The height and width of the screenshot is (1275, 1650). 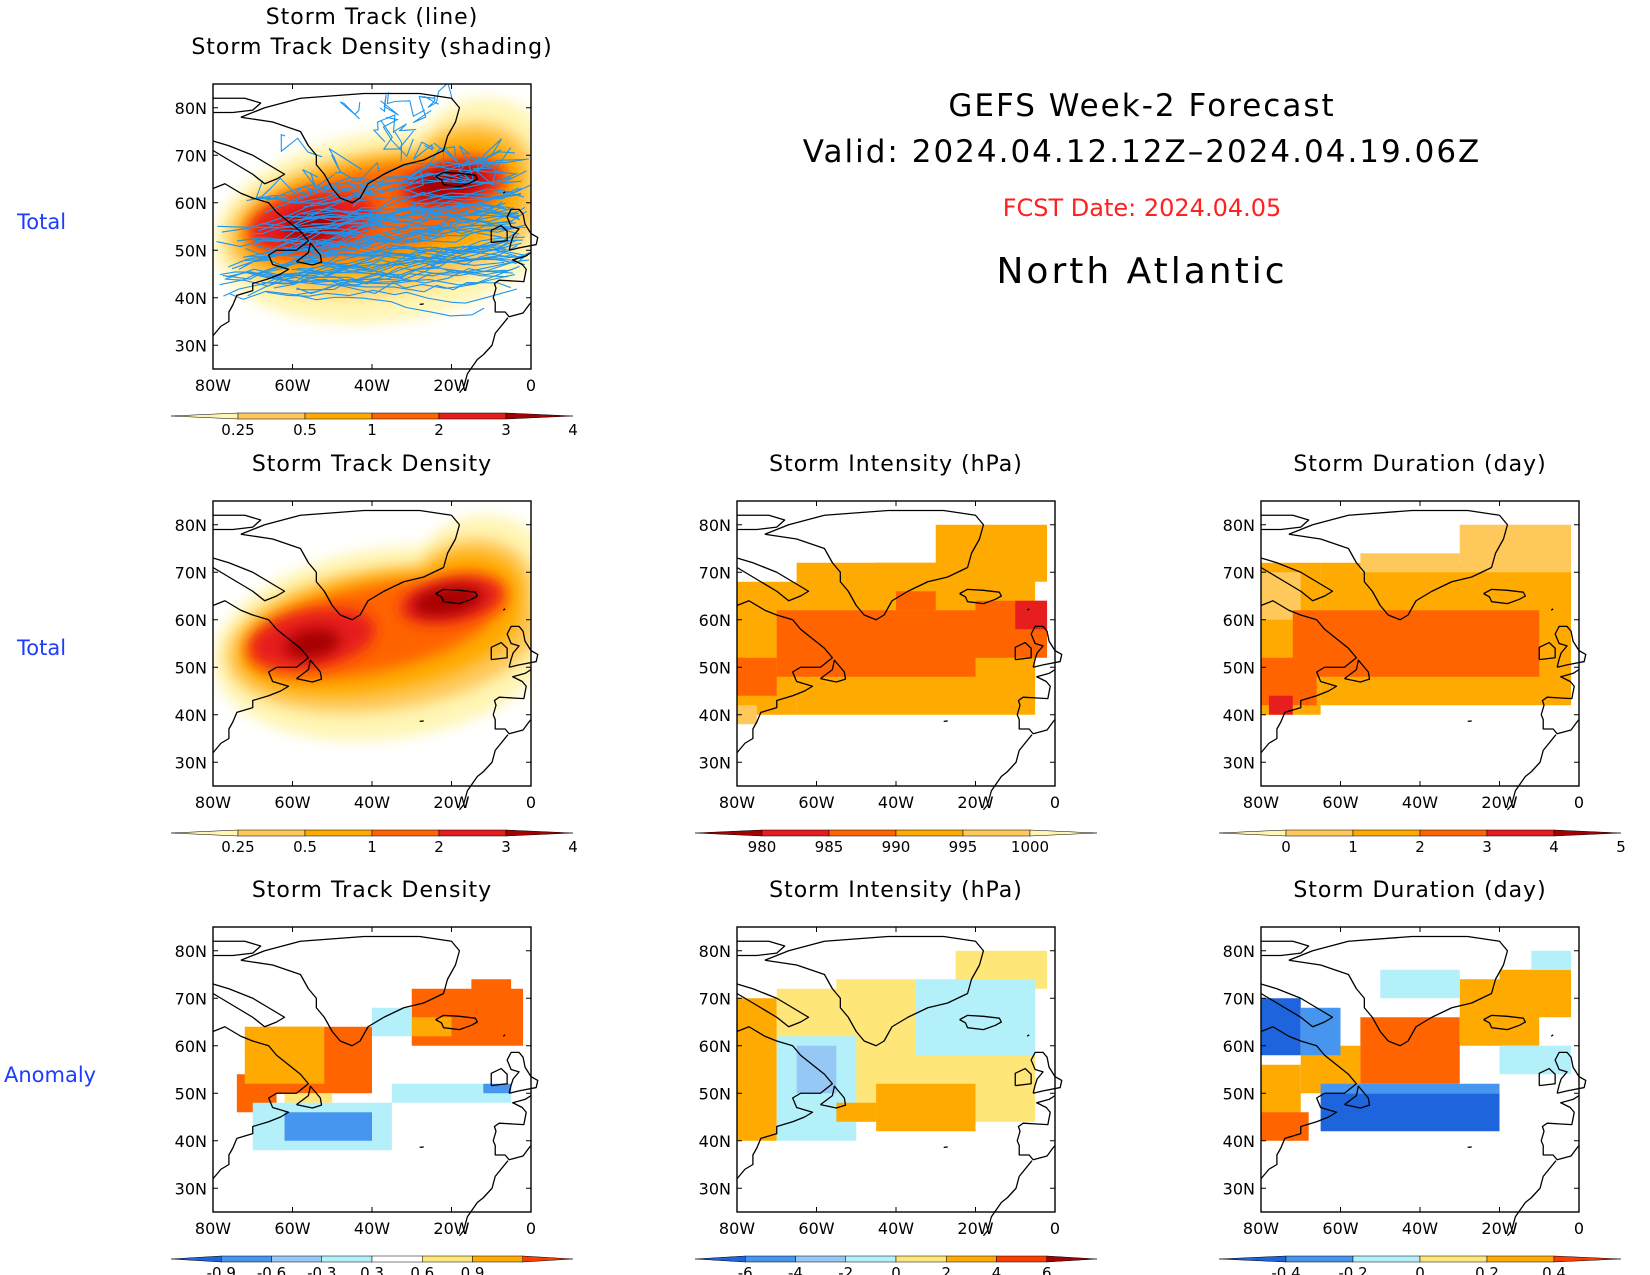 I want to click on lat-tick-label: 50N, so click(x=1239, y=667).